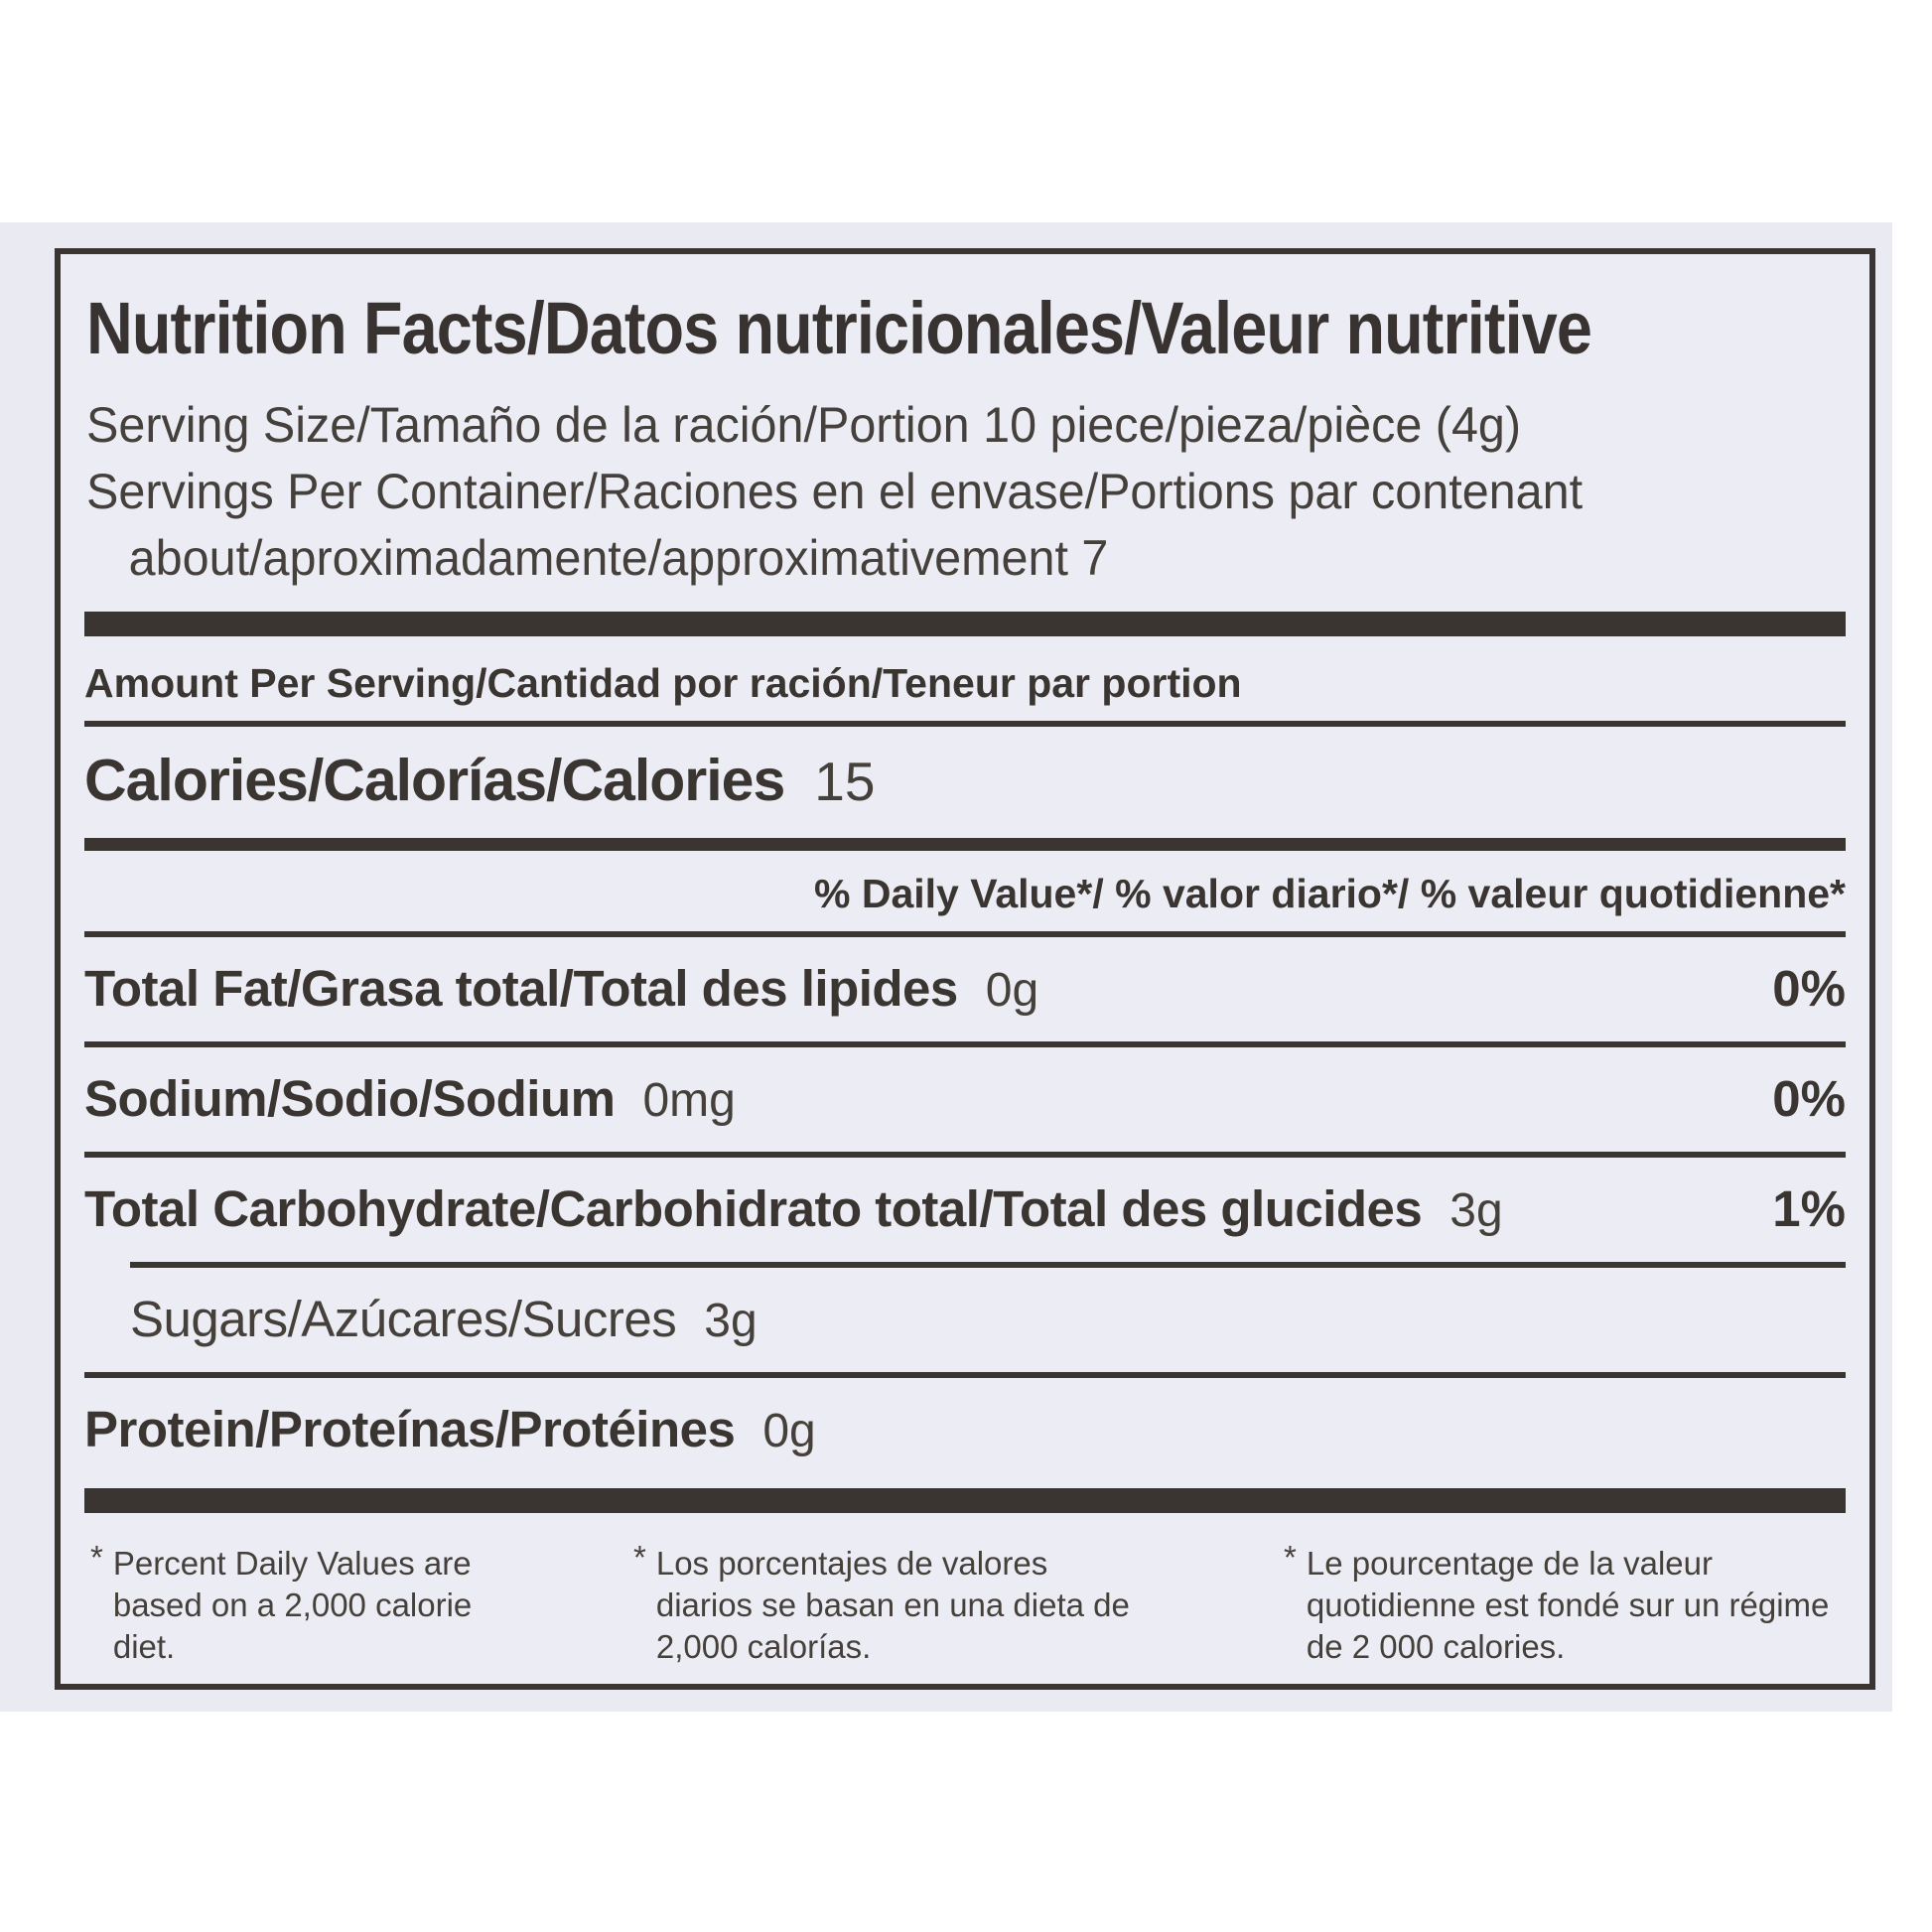 The width and height of the screenshot is (1932, 1932). Describe the element at coordinates (988, 1265) in the screenshot. I see `divider-under-total-carbohydrate` at that location.